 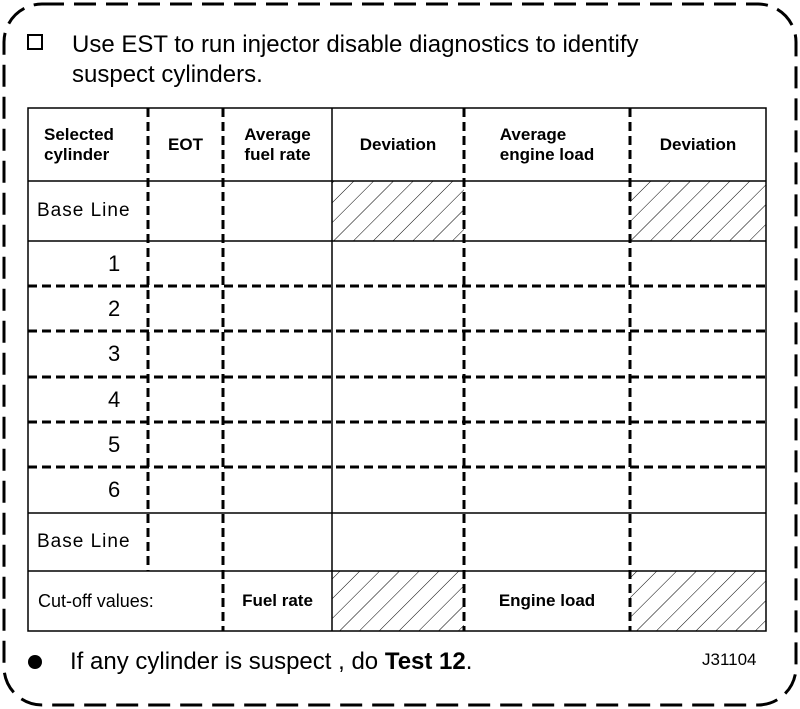 I want to click on header-deviation-2: Deviation, so click(x=698, y=144).